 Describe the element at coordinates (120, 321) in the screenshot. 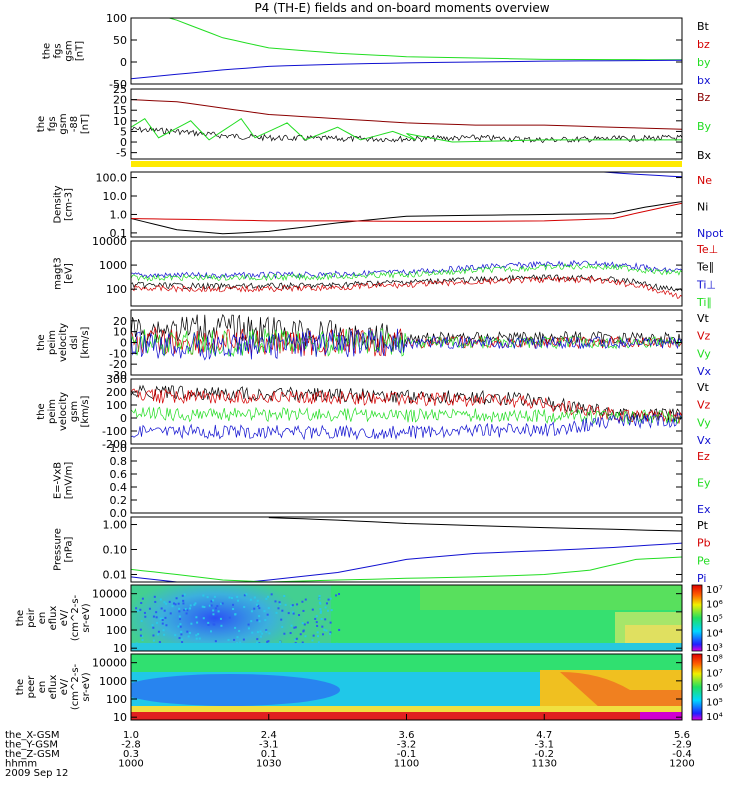

I see `y-tick-label: 20` at that location.